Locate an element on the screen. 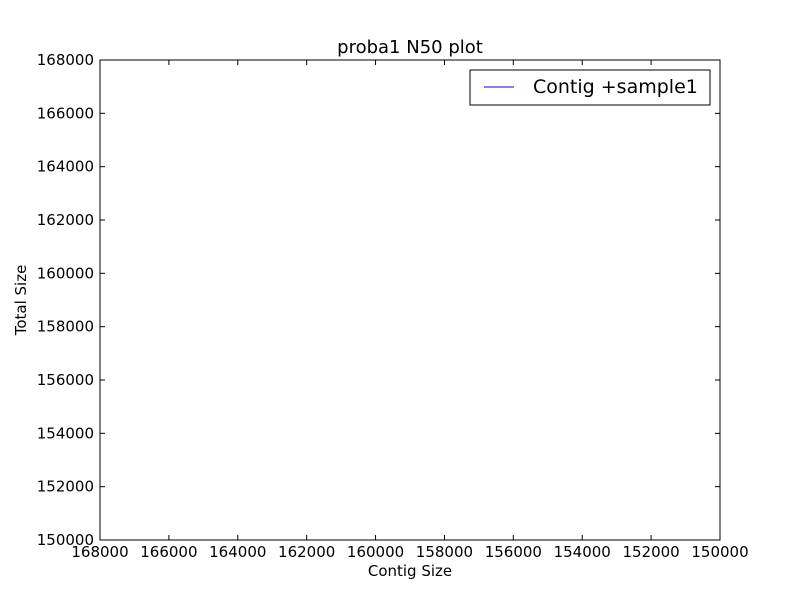 The image size is (800, 600). legend: Contig +sample1 is located at coordinates (590, 87).